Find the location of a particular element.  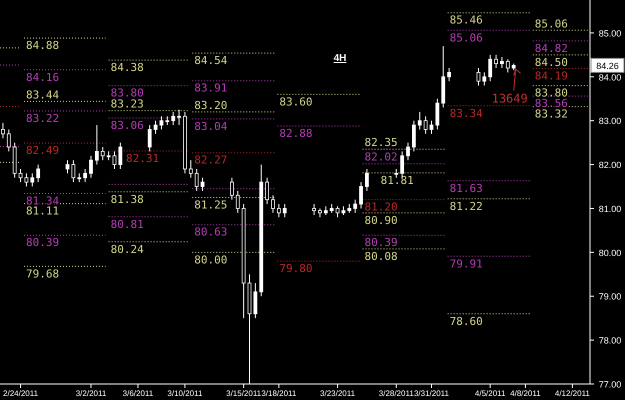

data-label: 83.23 is located at coordinates (127, 104).